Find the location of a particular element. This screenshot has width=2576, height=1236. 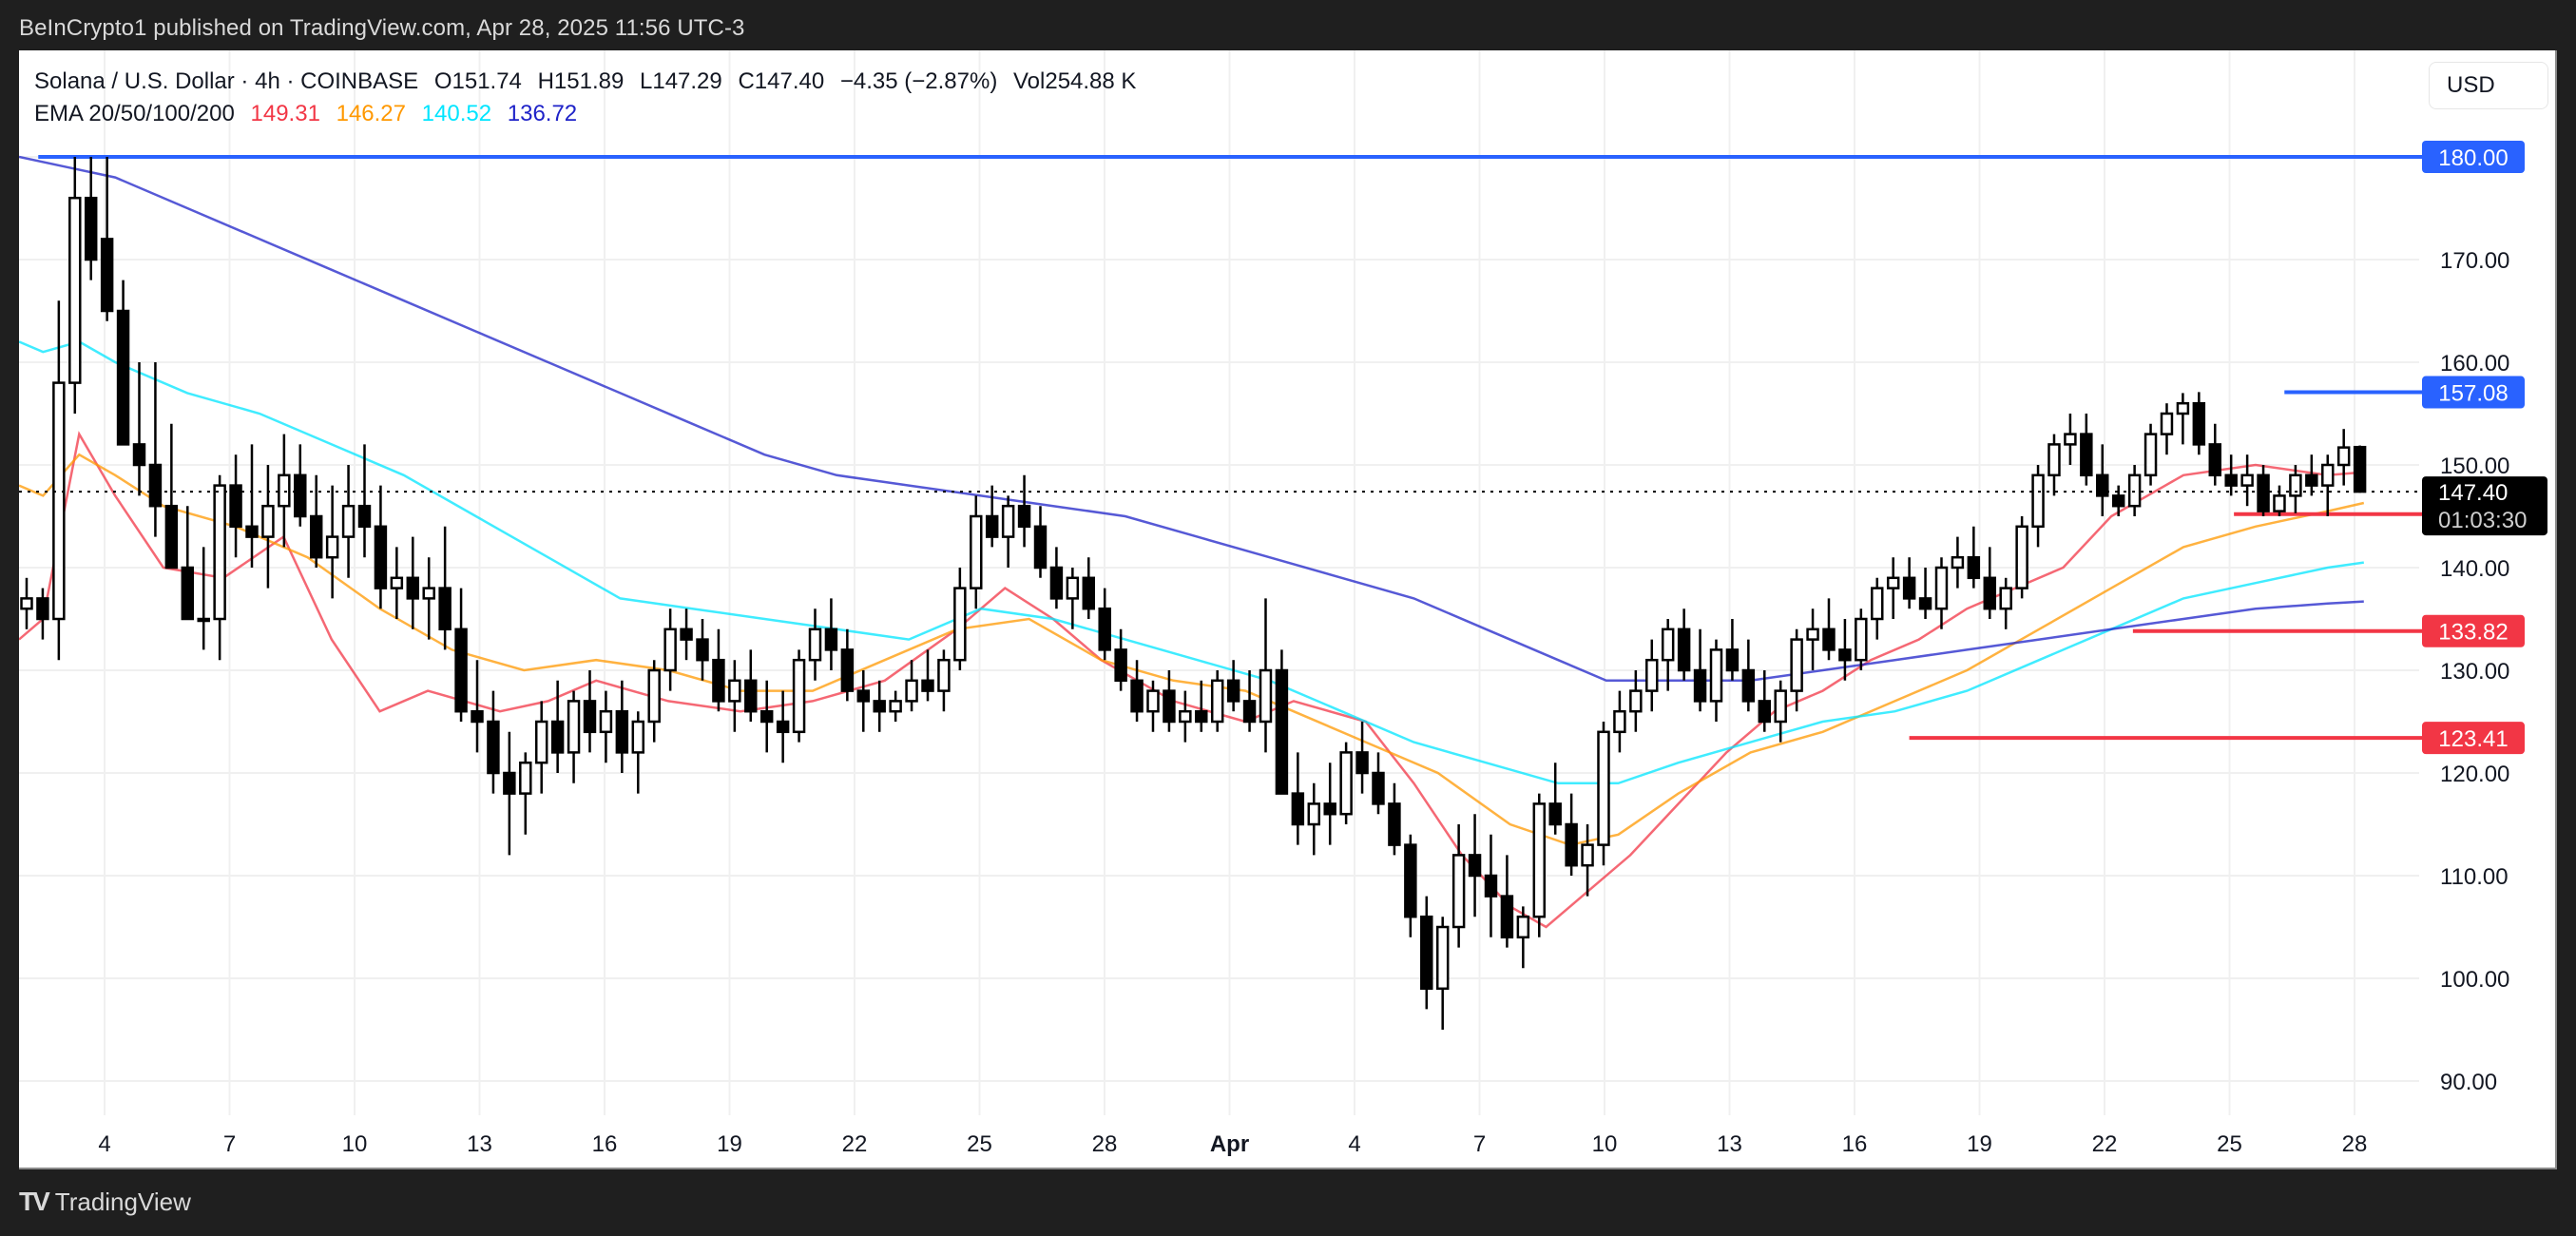

time-axis: 4 7 10 13 16 19 22 25 28 Apr 4 7 10 13 16 19 22 25 28 is located at coordinates (1232, 1144).